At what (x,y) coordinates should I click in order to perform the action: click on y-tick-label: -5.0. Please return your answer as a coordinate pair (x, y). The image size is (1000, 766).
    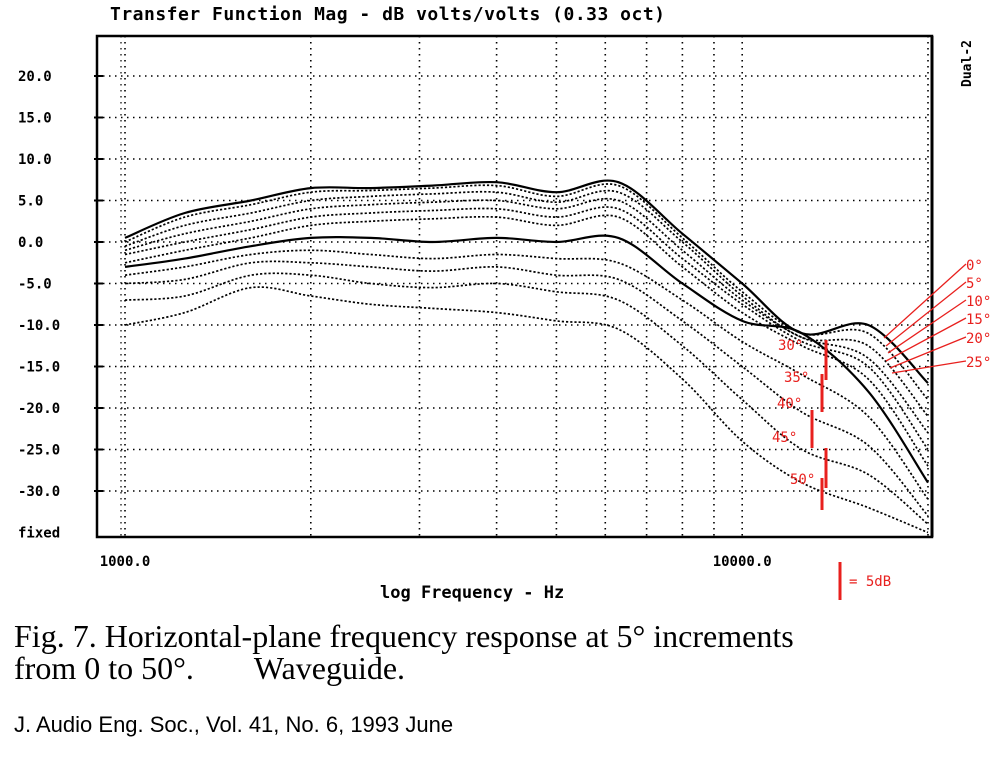
    Looking at the image, I should click on (35, 285).